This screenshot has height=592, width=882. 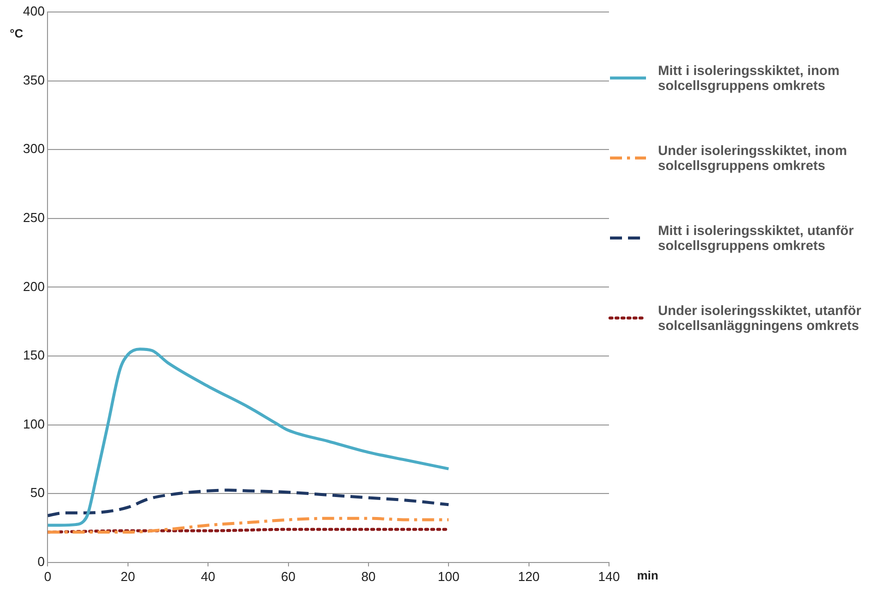 I want to click on y-tick-label: 300, so click(x=33, y=148).